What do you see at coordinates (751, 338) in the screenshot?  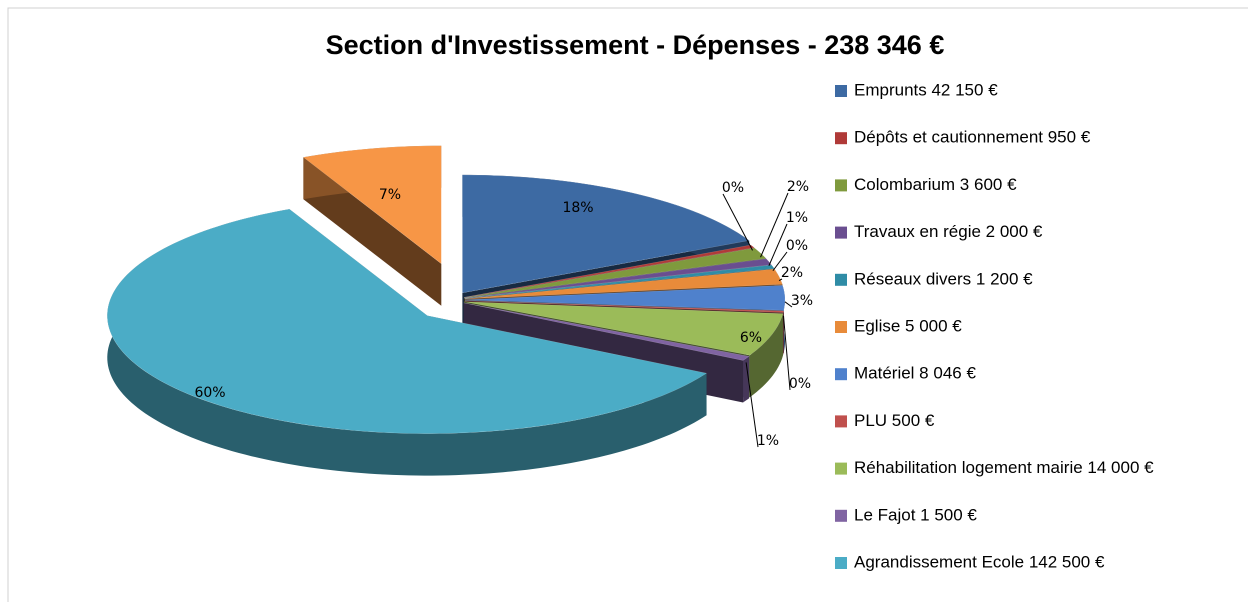 I see `data-label: 6%` at bounding box center [751, 338].